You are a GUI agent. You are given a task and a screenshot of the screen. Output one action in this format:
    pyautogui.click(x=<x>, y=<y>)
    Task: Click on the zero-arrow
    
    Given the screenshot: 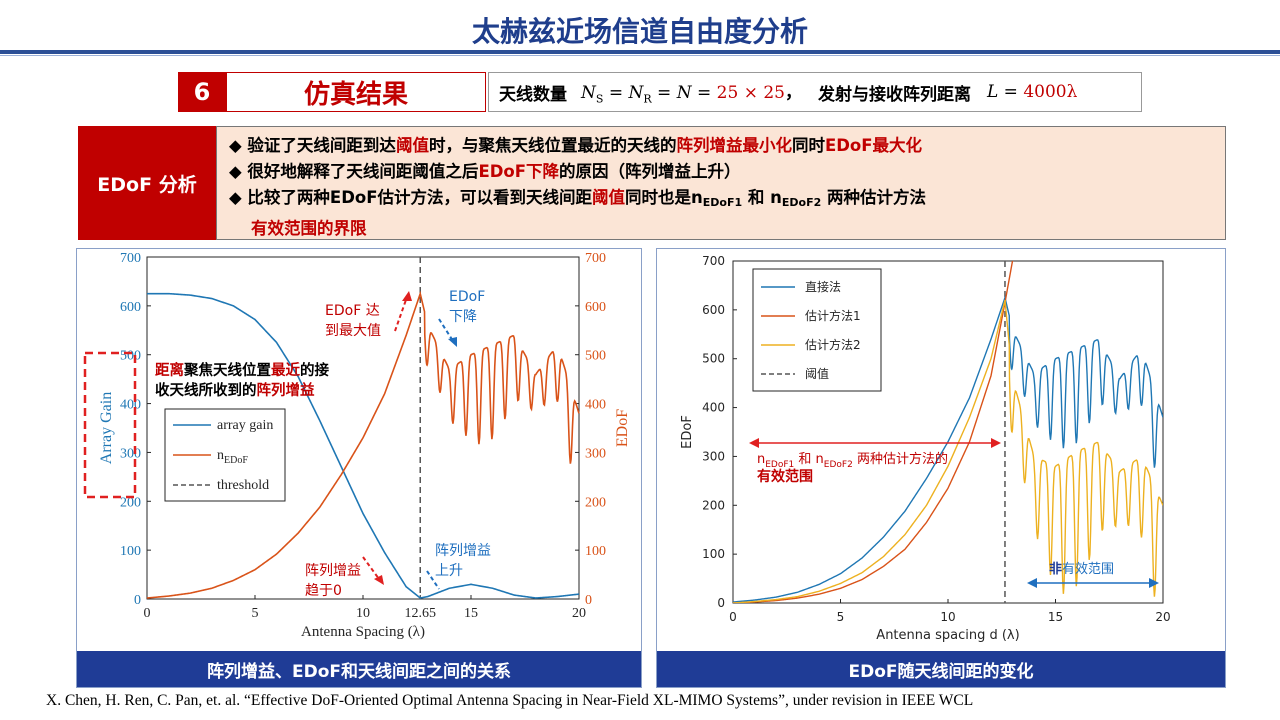 What is the action you would take?
    pyautogui.click(x=371, y=568)
    